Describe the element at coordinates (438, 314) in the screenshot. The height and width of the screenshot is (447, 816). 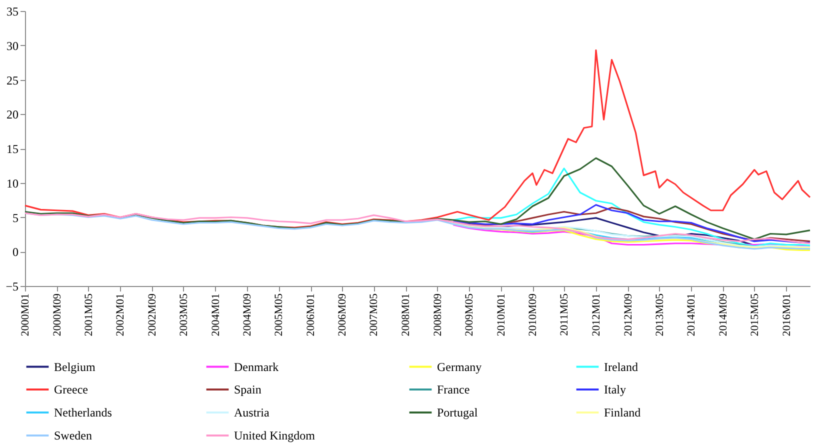
I see `x-tick-label: 2008M09` at that location.